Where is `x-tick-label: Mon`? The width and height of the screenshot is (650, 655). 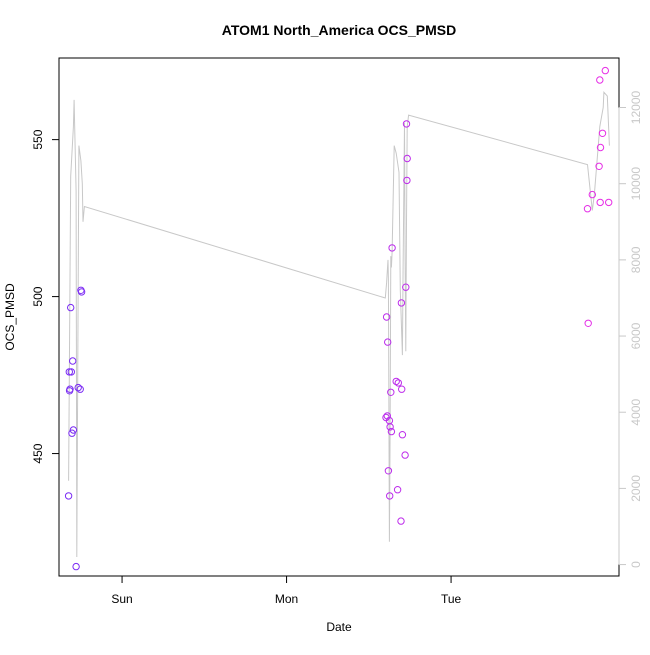
x-tick-label: Mon is located at coordinates (286, 599).